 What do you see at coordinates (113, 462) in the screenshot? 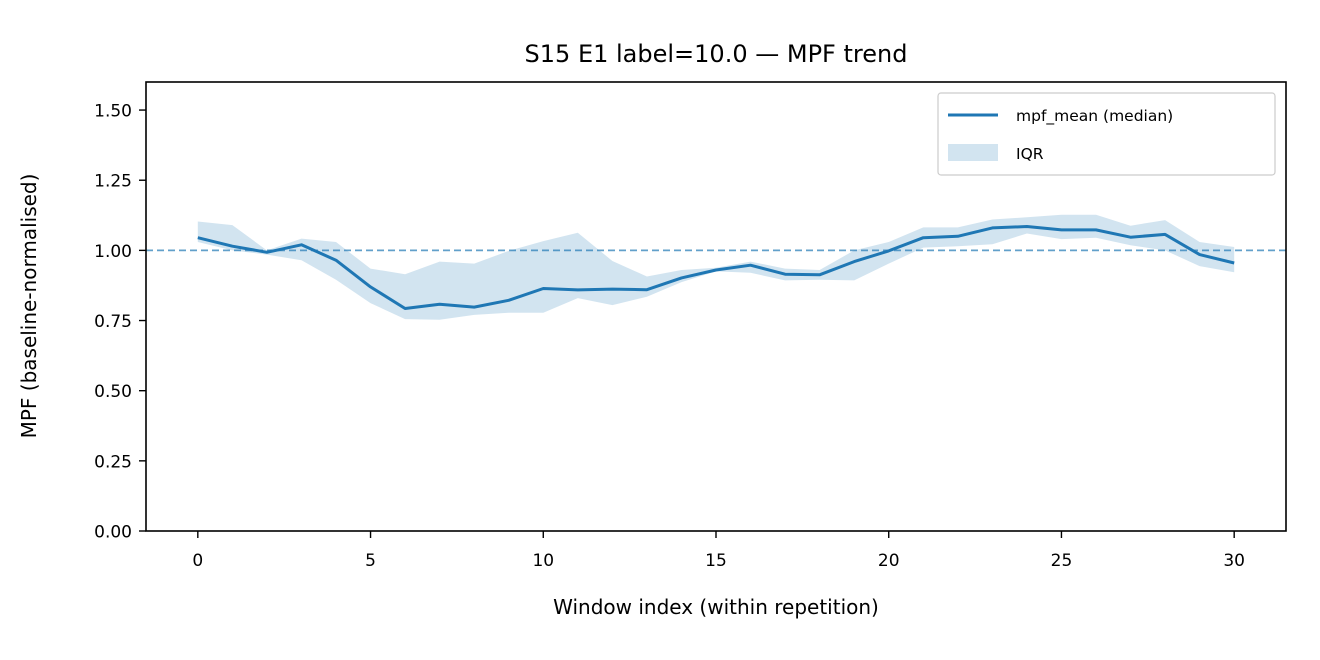
I see `y-tick-label: 0.25` at bounding box center [113, 462].